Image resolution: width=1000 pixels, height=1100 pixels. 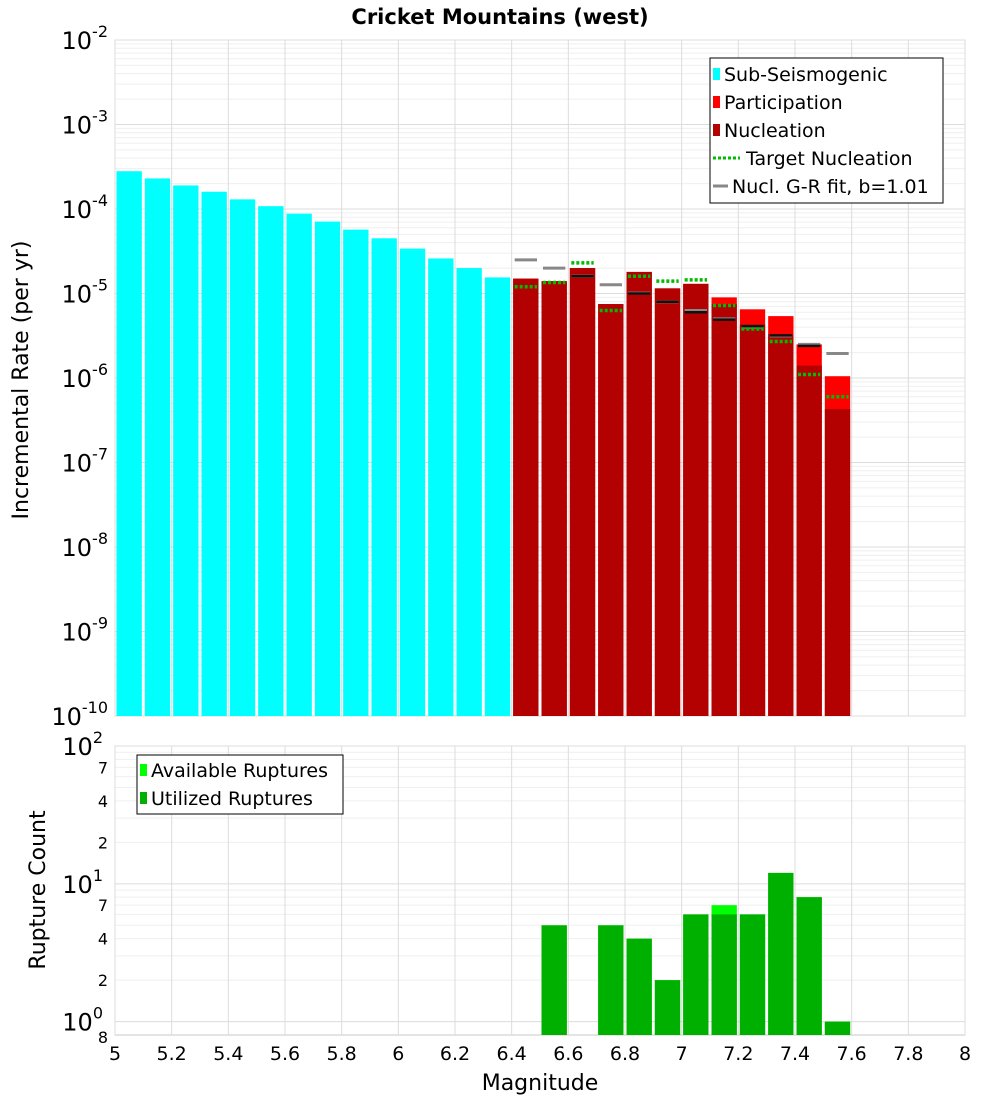 I want to click on rate-y-tick-labels: 10⁻¹⁰ 10⁻⁹ 10⁻⁸ 10⁻⁷ 10⁻⁶ 10⁻⁵ 10⁻⁴ 10⁻³ 10⁻², so click(x=79, y=376).